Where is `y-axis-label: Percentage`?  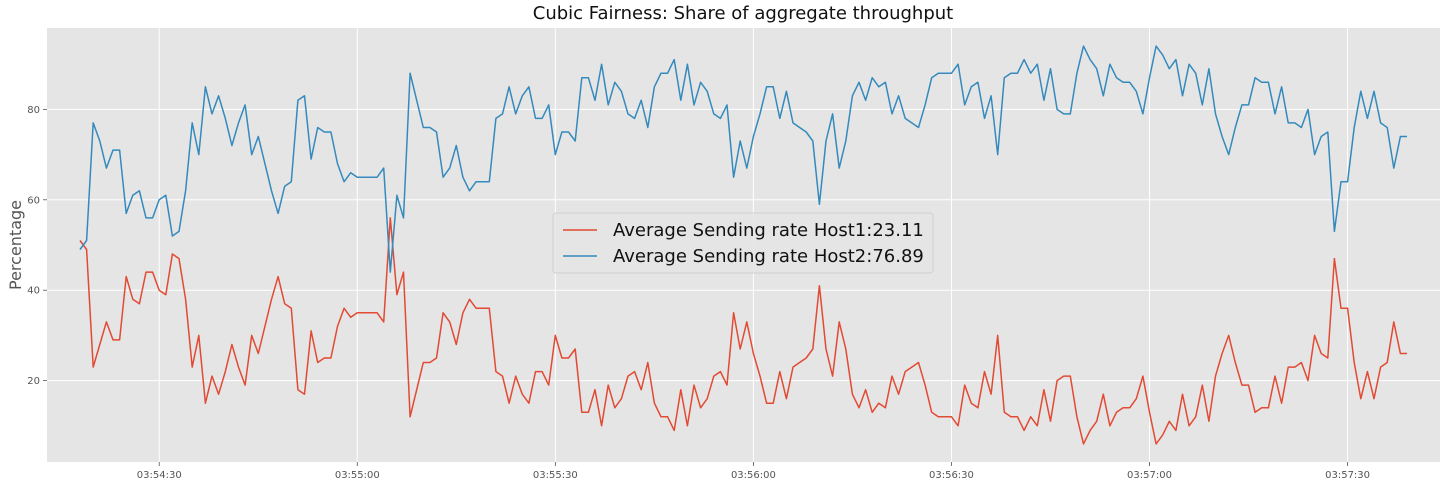
y-axis-label: Percentage is located at coordinates (15, 245).